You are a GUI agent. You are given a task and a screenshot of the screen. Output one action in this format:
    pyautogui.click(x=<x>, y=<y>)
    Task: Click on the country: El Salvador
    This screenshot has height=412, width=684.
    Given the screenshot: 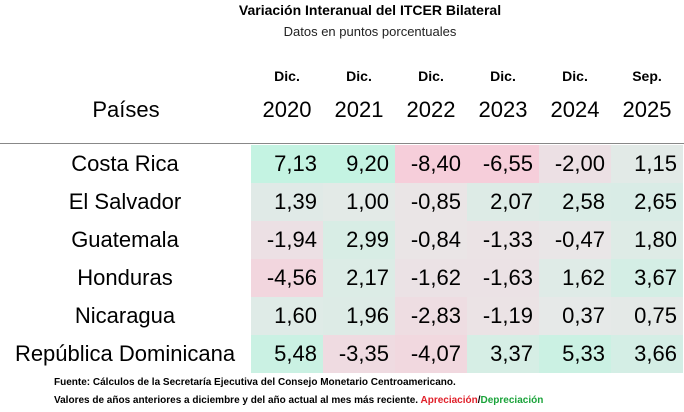 What is the action you would take?
    pyautogui.click(x=125, y=201)
    